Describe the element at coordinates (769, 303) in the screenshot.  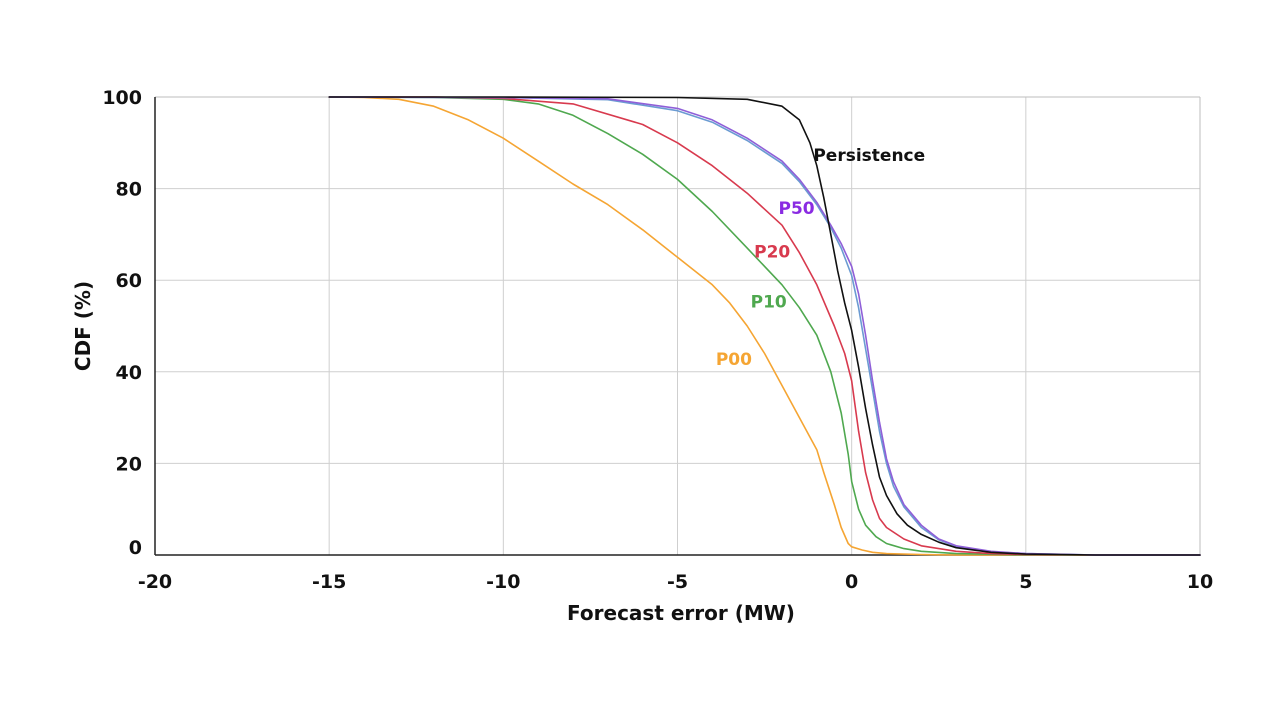
I see `series-label-p10: P10` at that location.